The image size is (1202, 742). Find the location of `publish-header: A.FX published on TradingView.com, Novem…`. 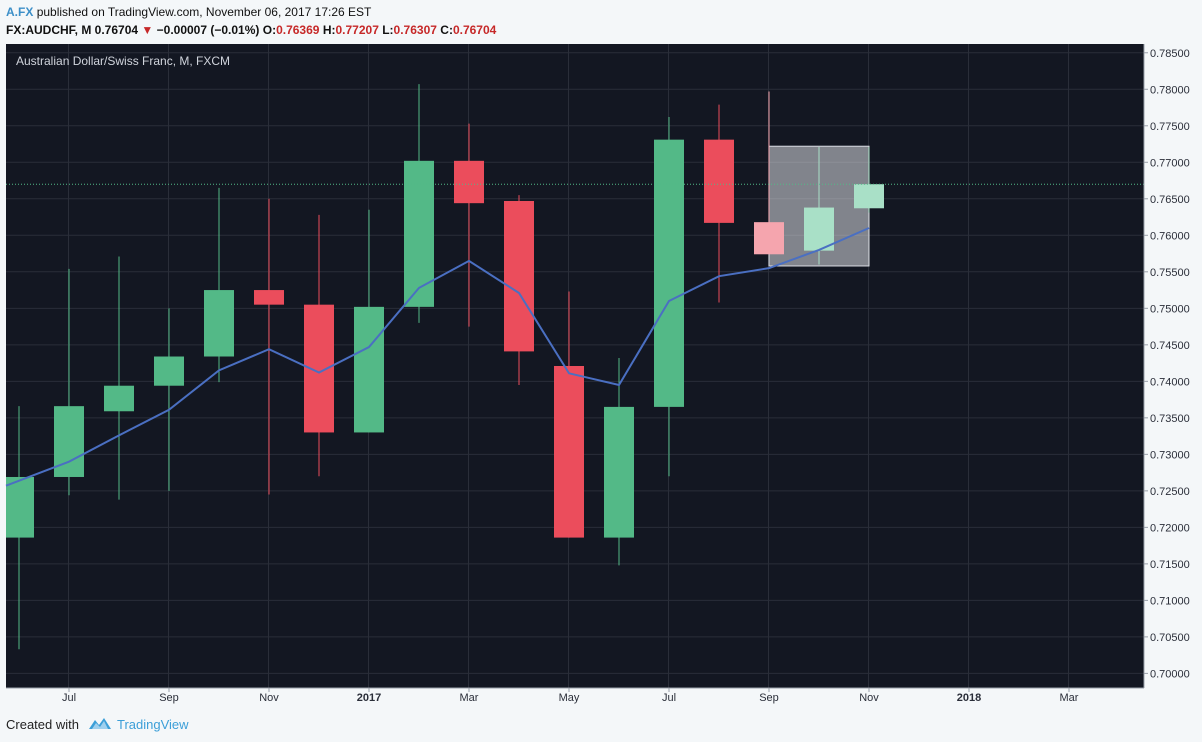

publish-header: A.FX published on TradingView.com, Novem… is located at coordinates (601, 22).